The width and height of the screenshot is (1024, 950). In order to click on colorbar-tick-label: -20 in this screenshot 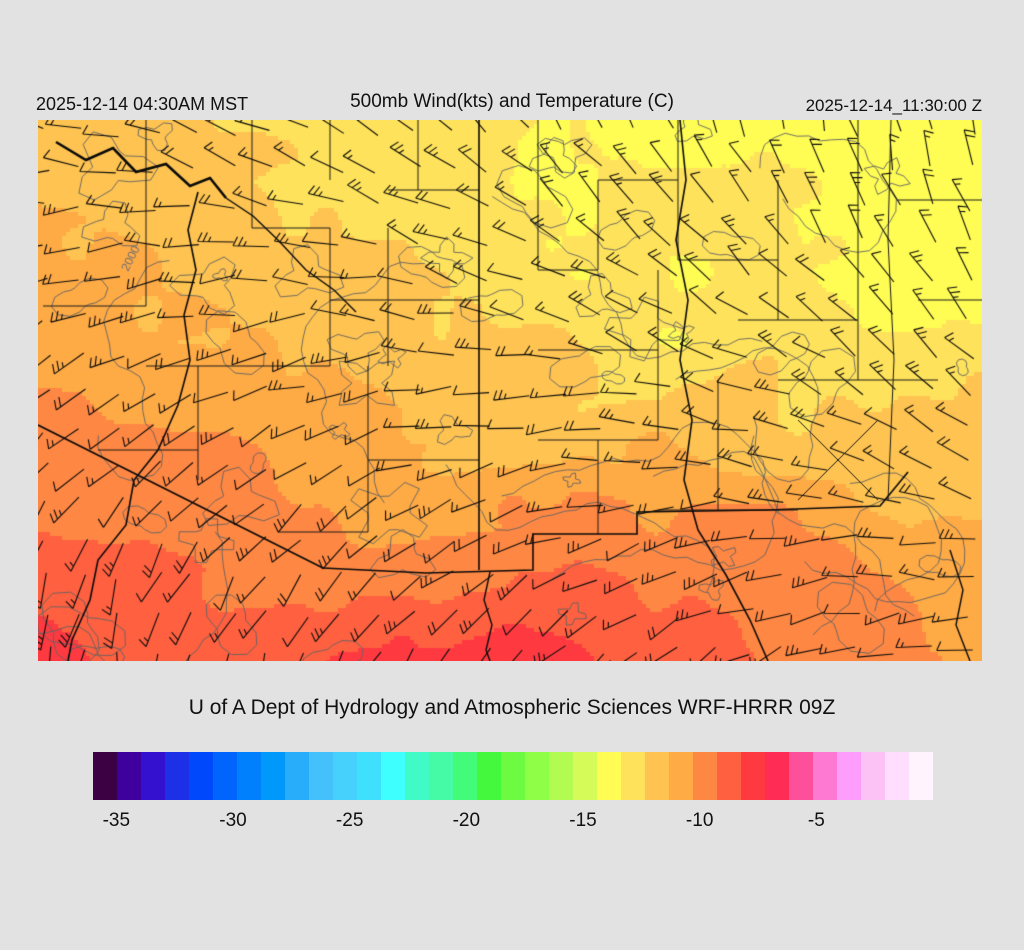, I will do `click(466, 820)`.